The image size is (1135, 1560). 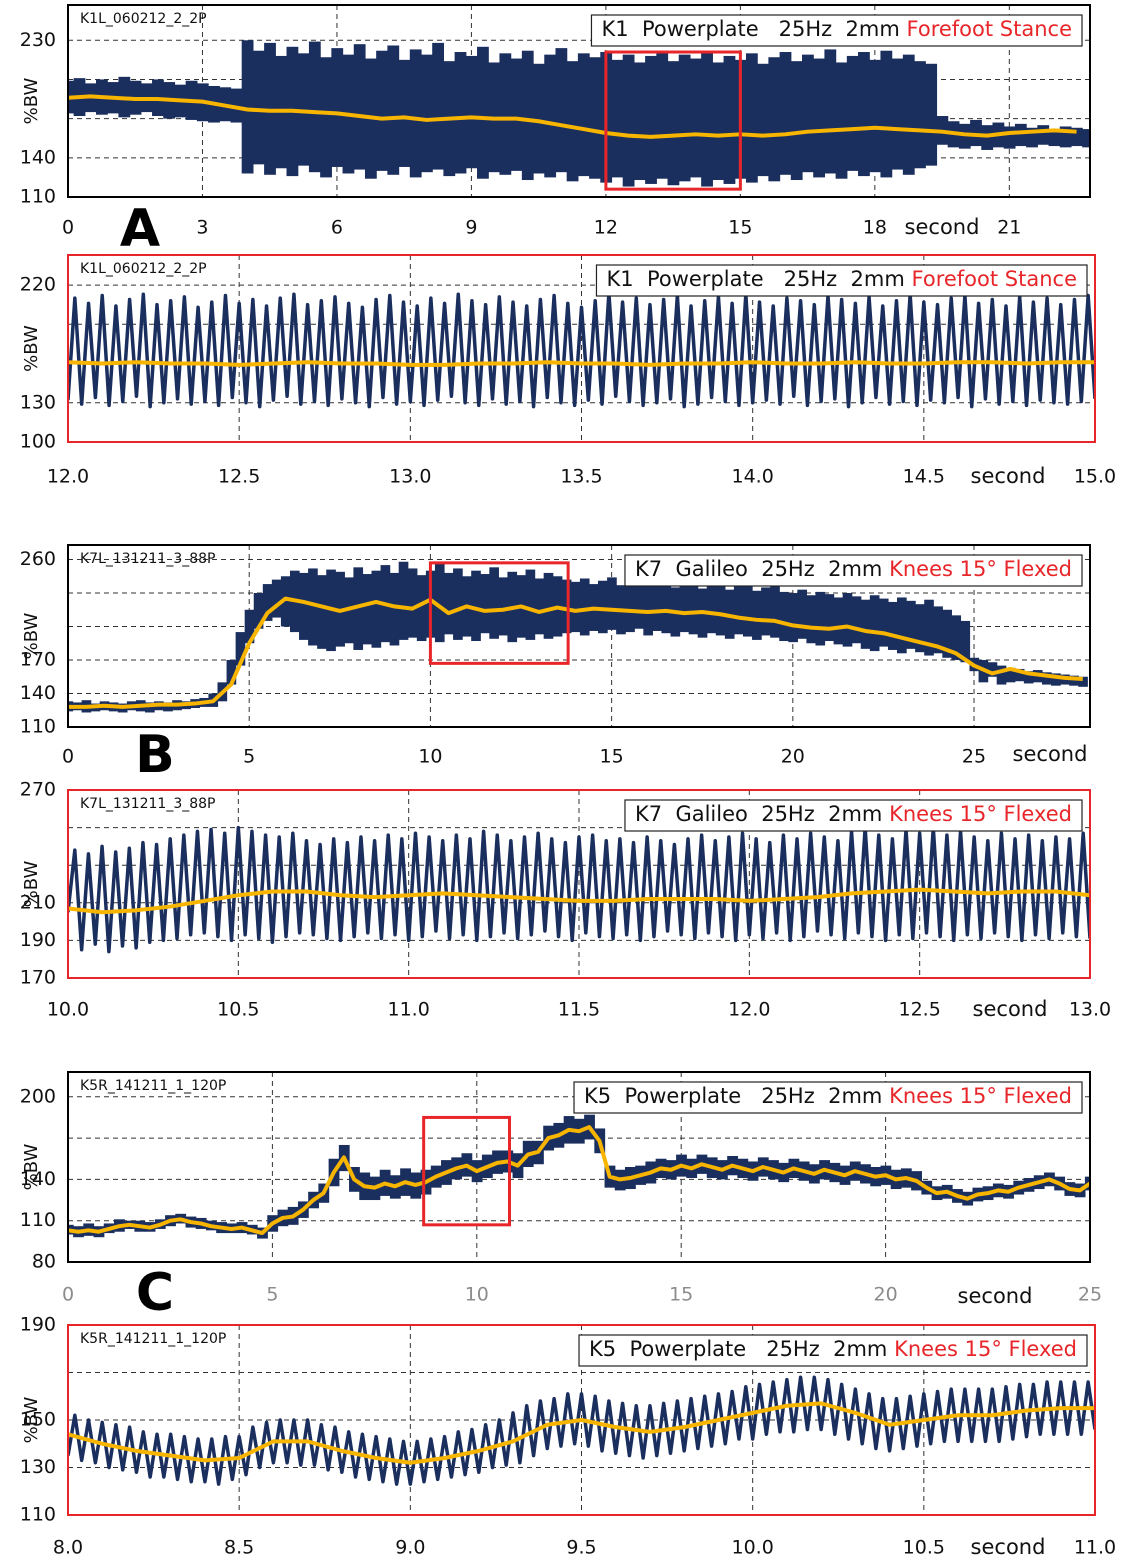 I want to click on y-tick-label: 130, so click(x=38, y=1467).